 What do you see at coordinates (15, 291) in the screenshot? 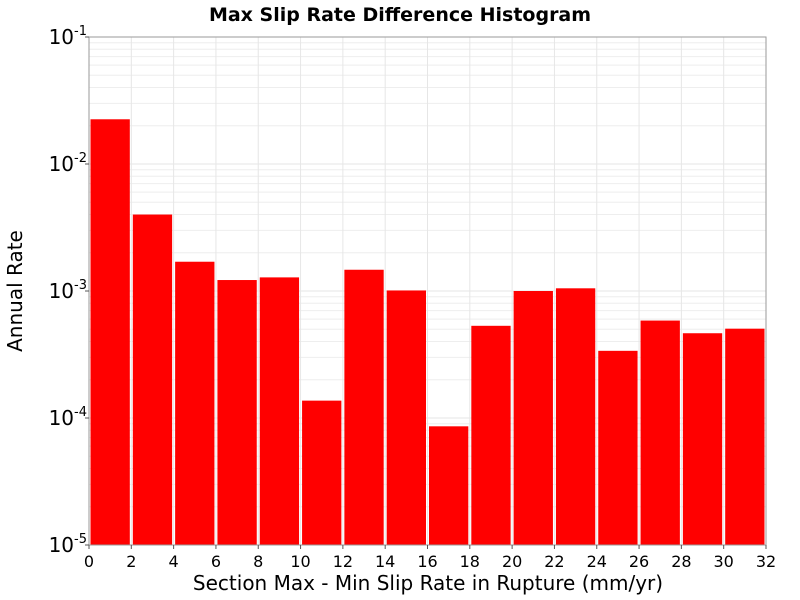
I see `y-axis-label: Annual Rate` at bounding box center [15, 291].